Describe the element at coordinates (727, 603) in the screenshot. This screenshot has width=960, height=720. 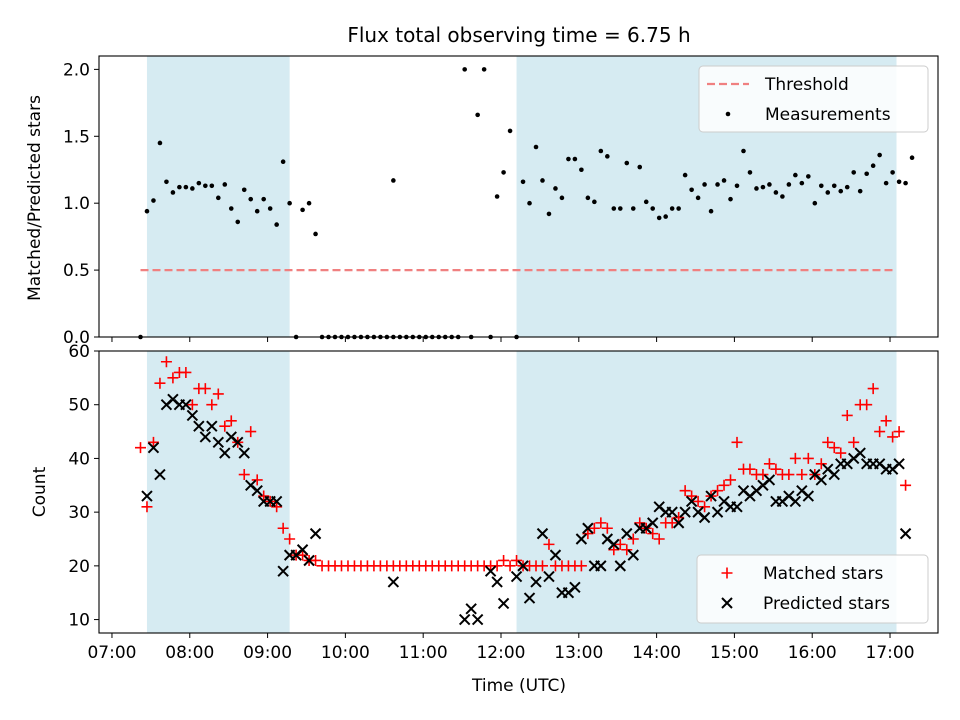
I see `legend-predicted-swatch` at that location.